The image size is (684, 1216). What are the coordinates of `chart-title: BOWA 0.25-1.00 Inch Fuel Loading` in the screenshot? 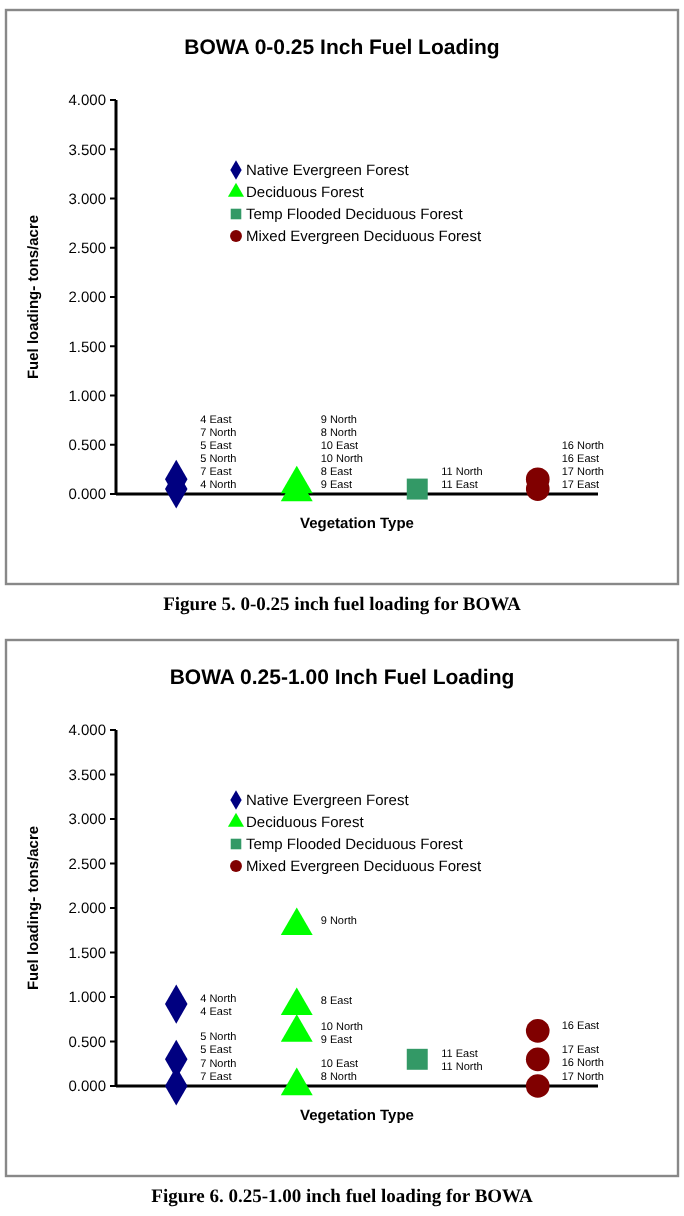 It's located at (342, 678).